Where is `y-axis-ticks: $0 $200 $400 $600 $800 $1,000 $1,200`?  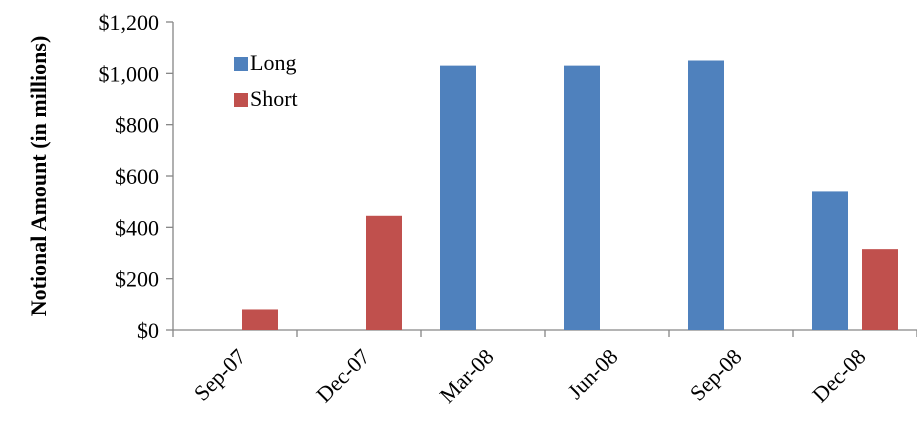 y-axis-ticks: $0 $200 $400 $600 $800 $1,000 $1,200 is located at coordinates (136, 176).